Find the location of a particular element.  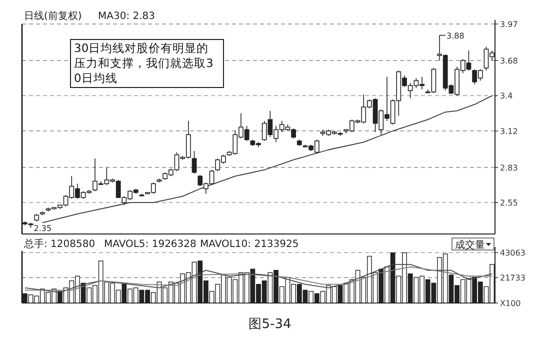

text: MAVOL10: 2133925 is located at coordinates (249, 244).